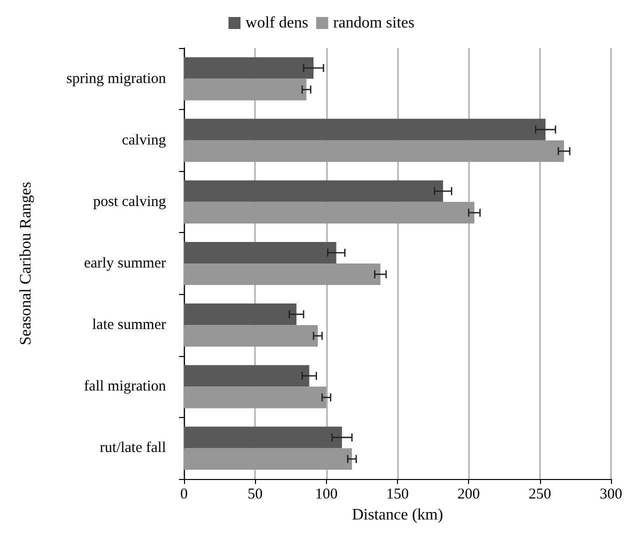 Image resolution: width=643 pixels, height=547 pixels. What do you see at coordinates (398, 515) in the screenshot?
I see `x-axis-title: Distance (km)` at bounding box center [398, 515].